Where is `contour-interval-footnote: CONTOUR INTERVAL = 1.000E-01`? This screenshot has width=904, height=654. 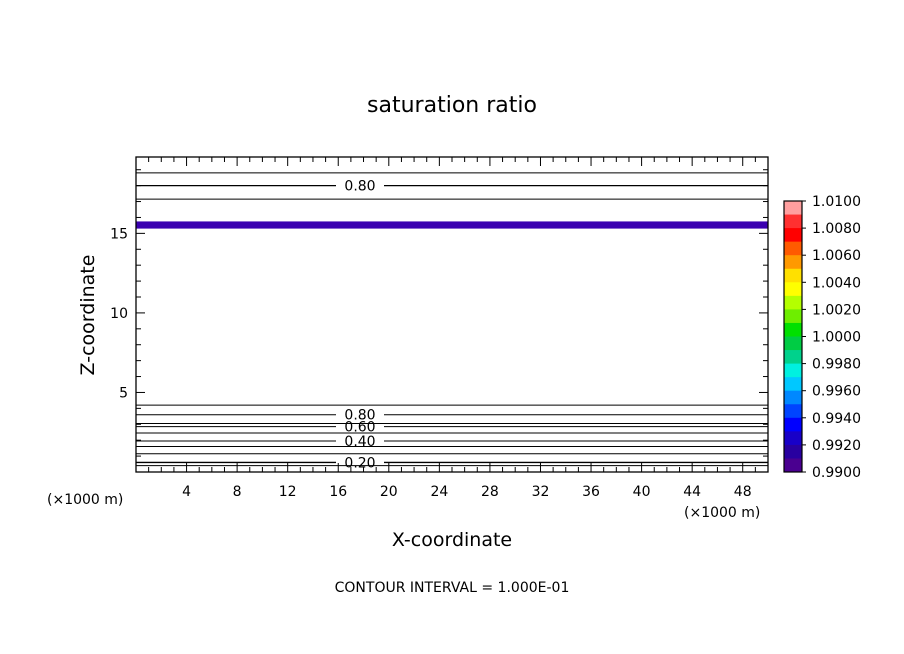
contour-interval-footnote: CONTOUR INTERVAL = 1.000E-01 is located at coordinates (452, 588).